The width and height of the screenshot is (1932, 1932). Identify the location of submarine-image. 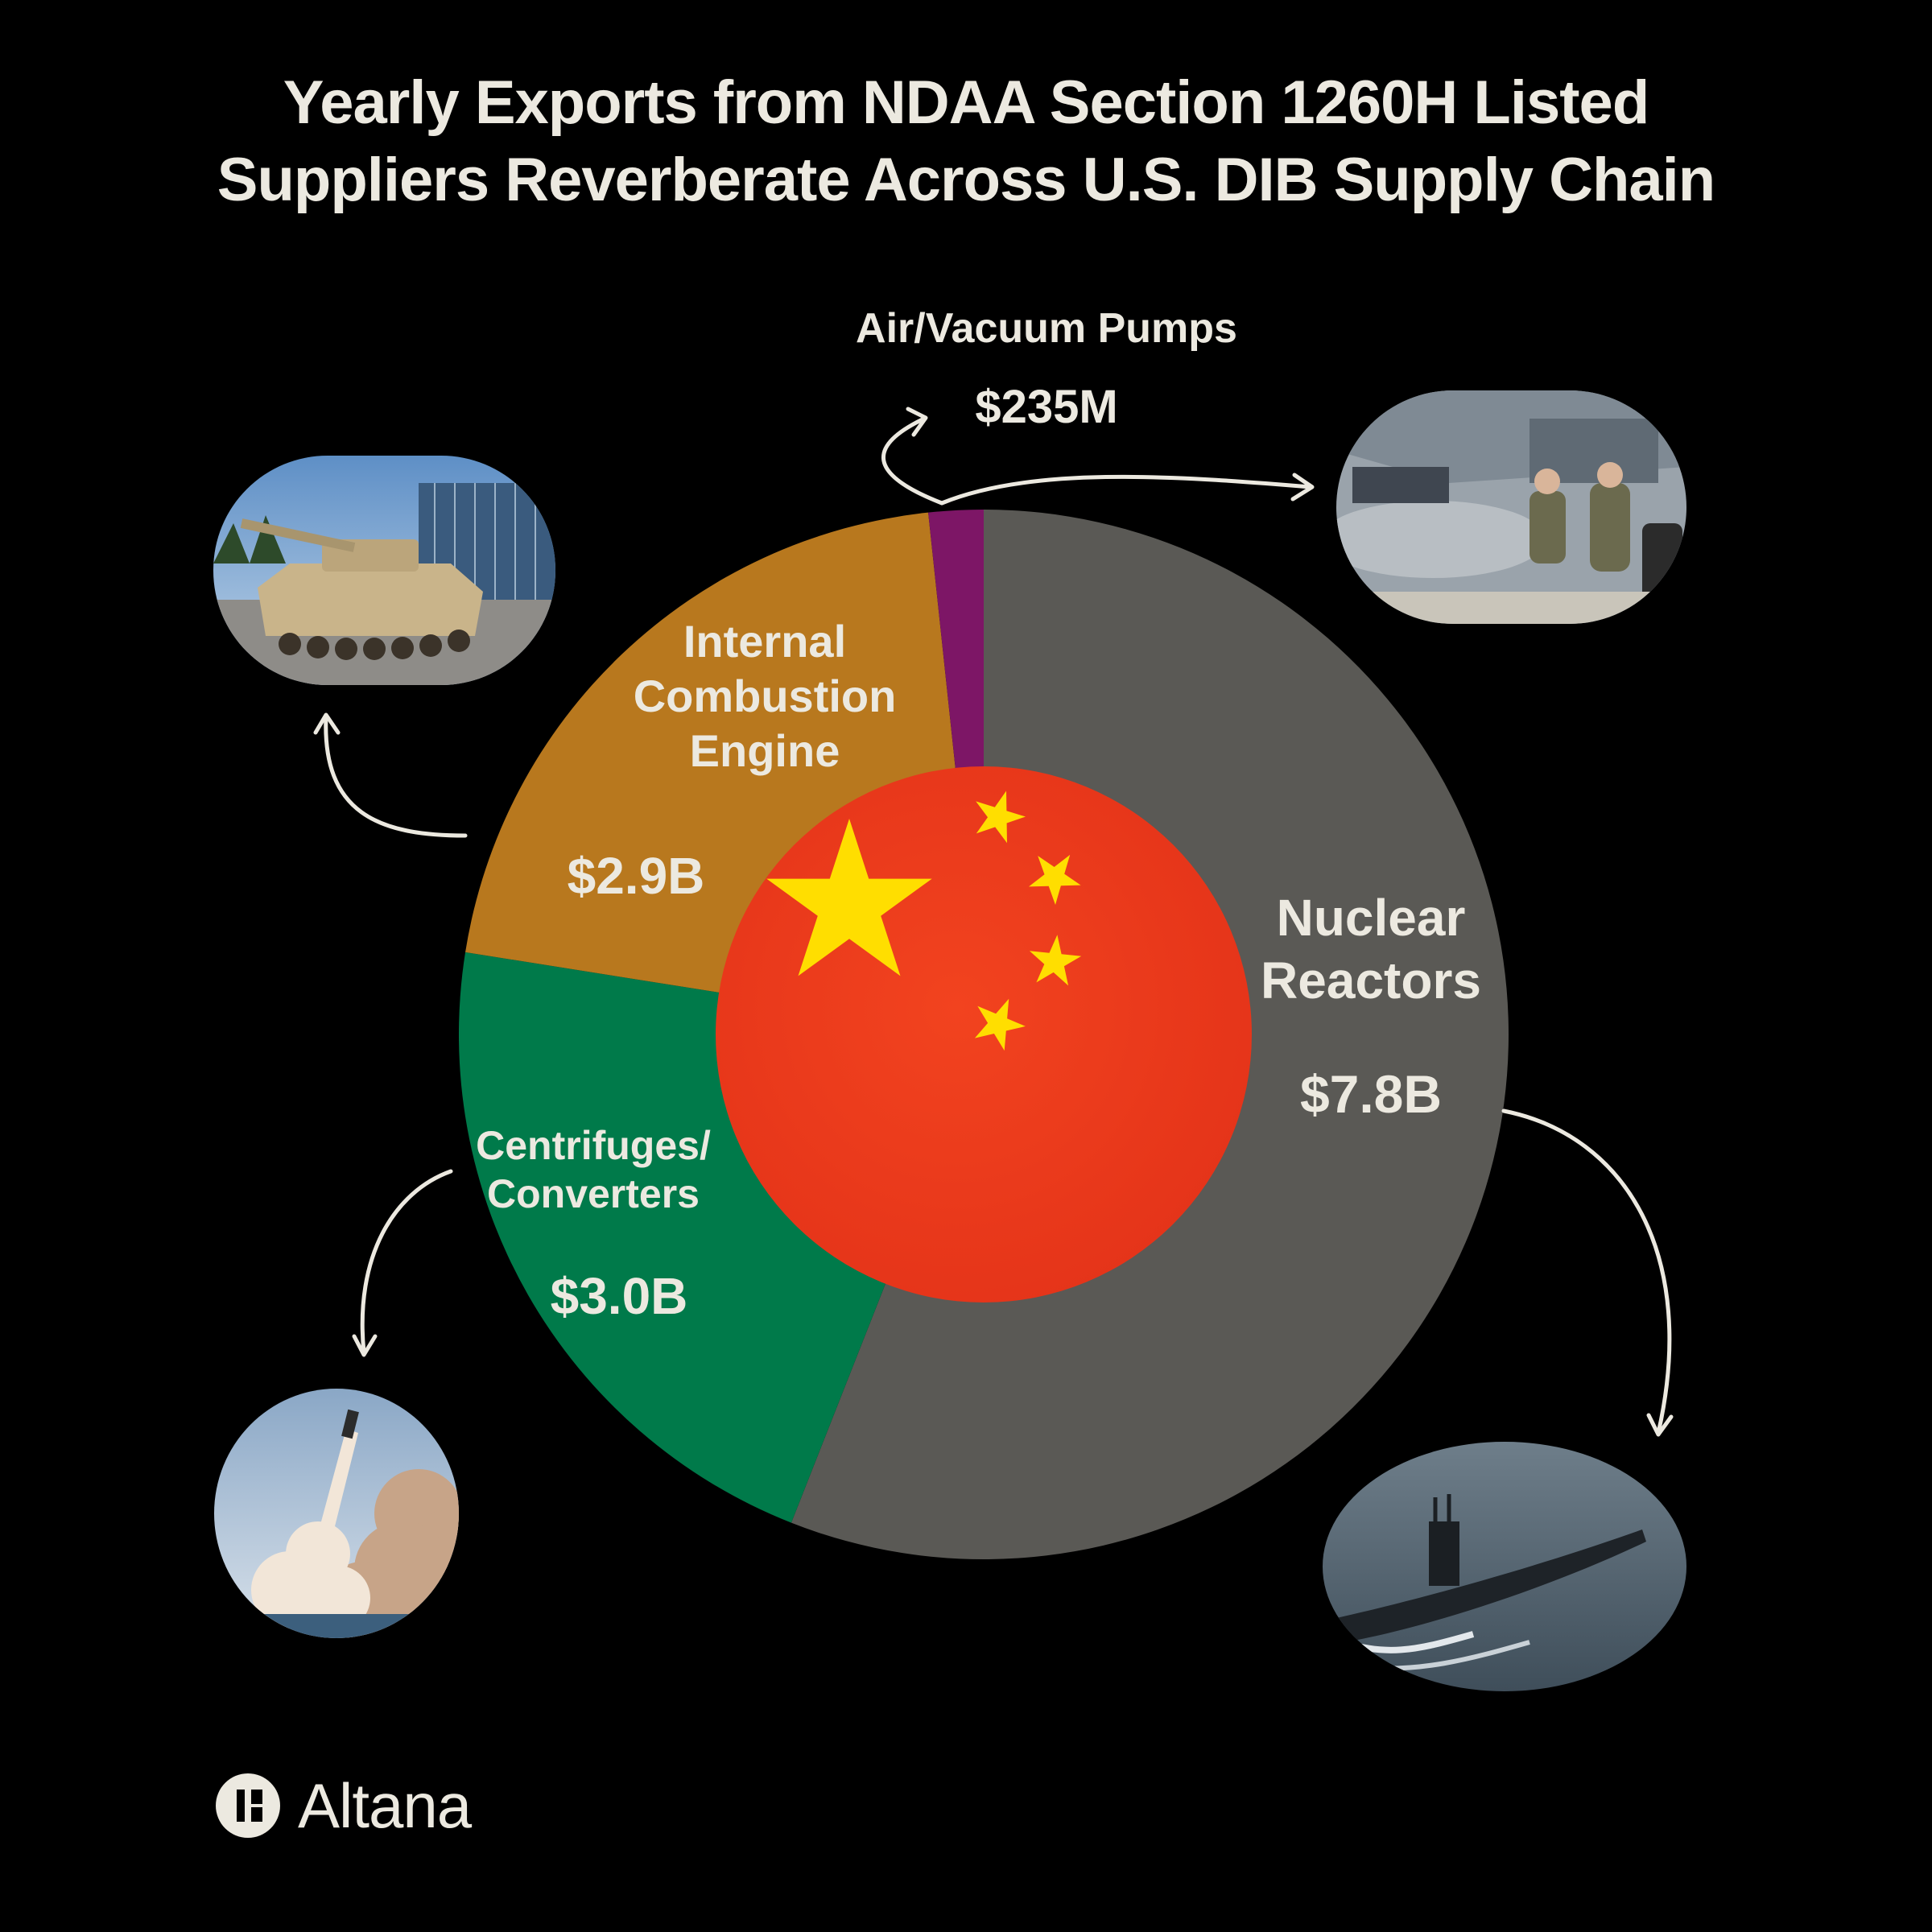
(1504, 1566).